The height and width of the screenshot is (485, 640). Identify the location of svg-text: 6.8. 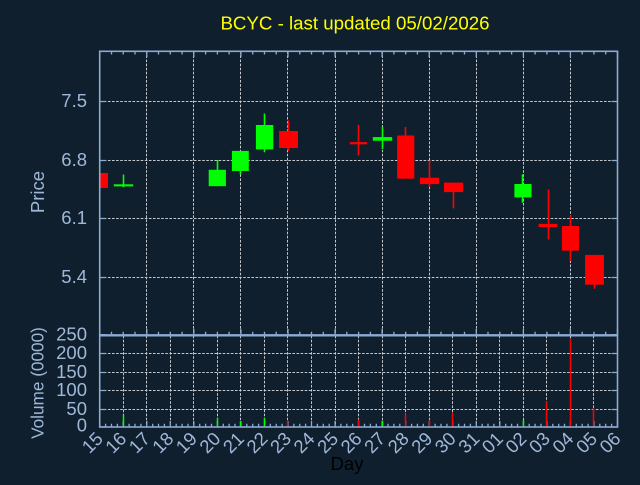
(74, 159).